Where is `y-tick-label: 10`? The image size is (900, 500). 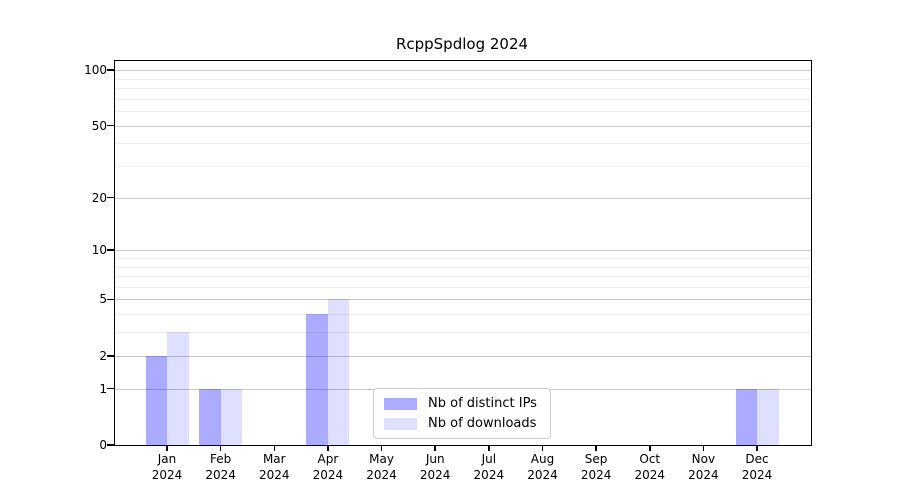 y-tick-label: 10 is located at coordinates (99, 250).